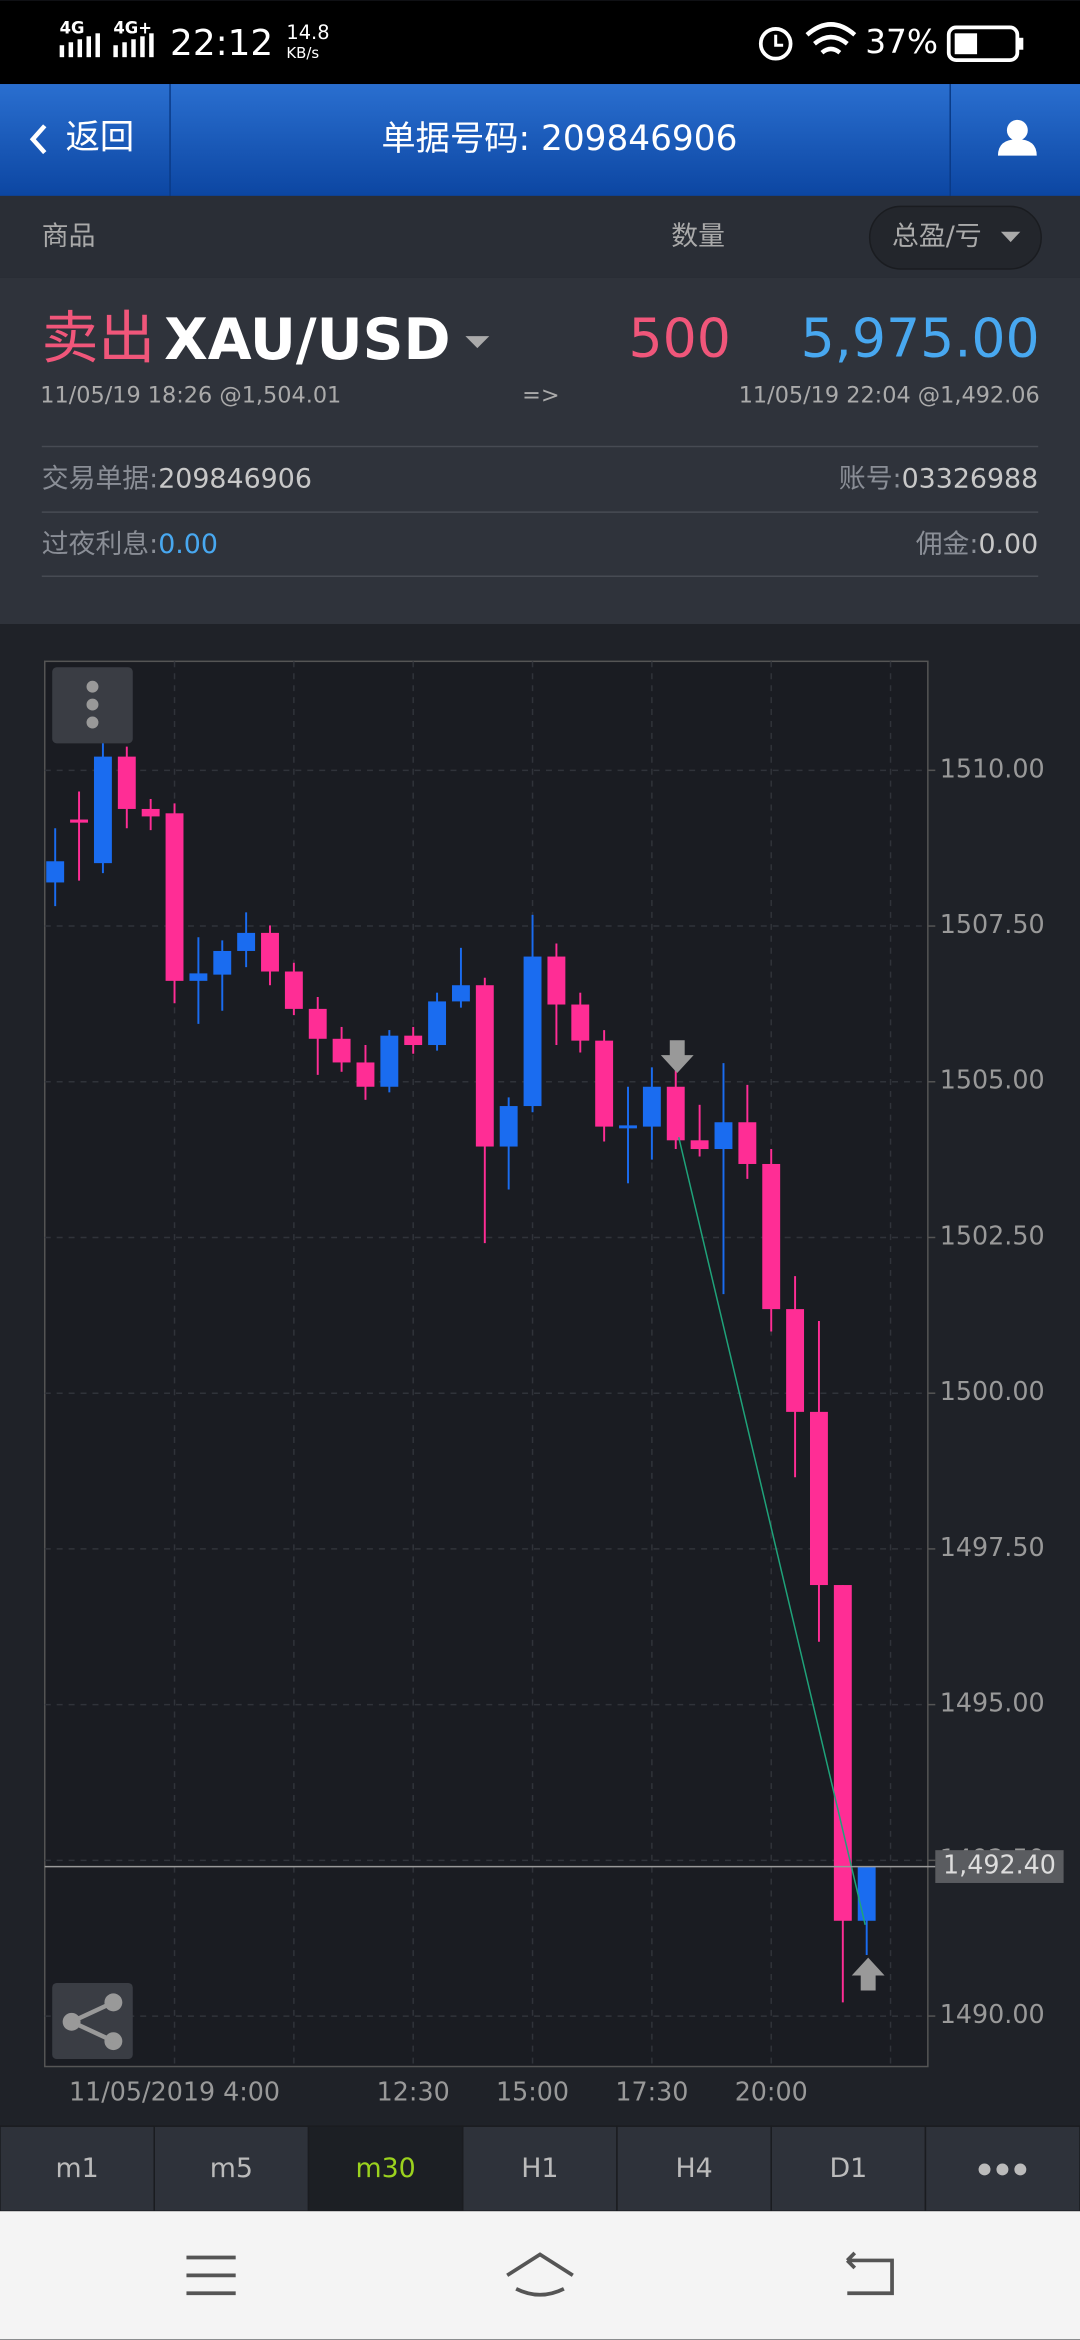 The height and width of the screenshot is (2340, 1080). I want to click on order-symbol: XAU/USD, so click(307, 340).